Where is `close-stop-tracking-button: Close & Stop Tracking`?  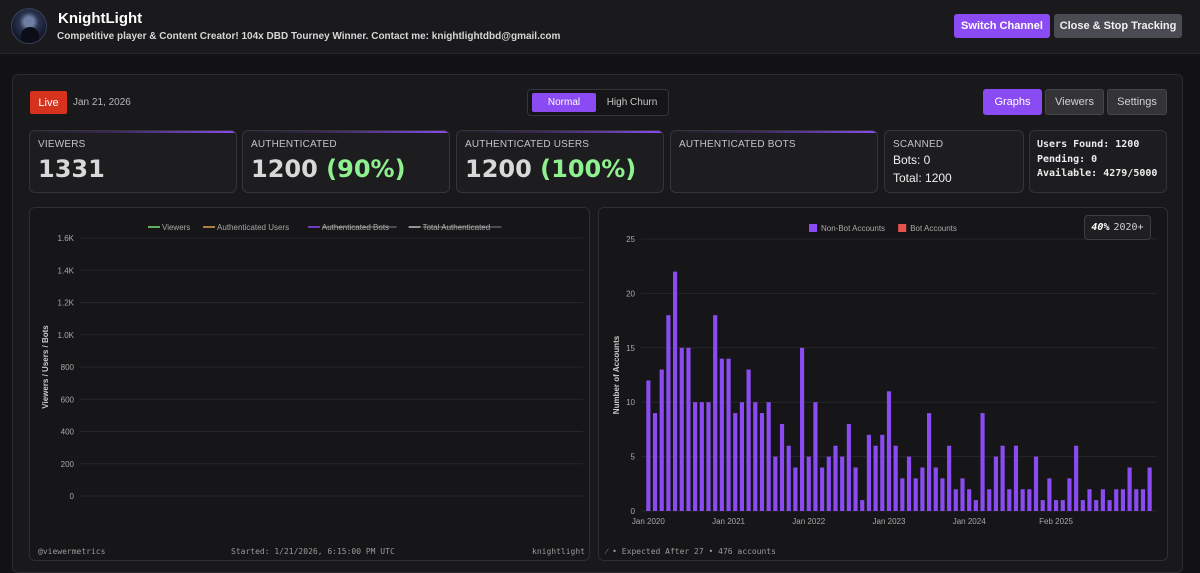 close-stop-tracking-button: Close & Stop Tracking is located at coordinates (1118, 26).